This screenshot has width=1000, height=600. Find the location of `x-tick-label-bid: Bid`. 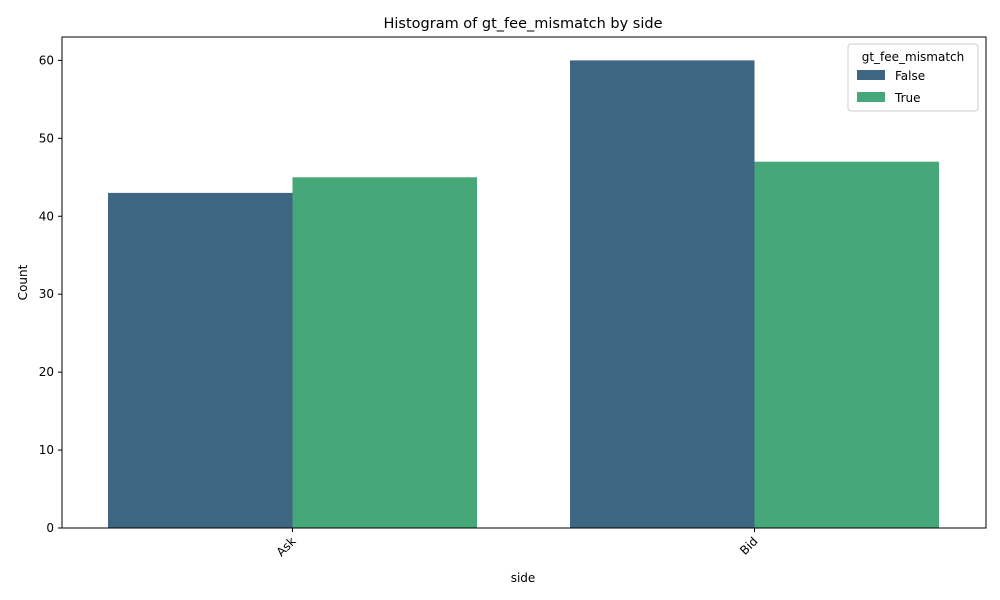

x-tick-label-bid: Bid is located at coordinates (748, 545).